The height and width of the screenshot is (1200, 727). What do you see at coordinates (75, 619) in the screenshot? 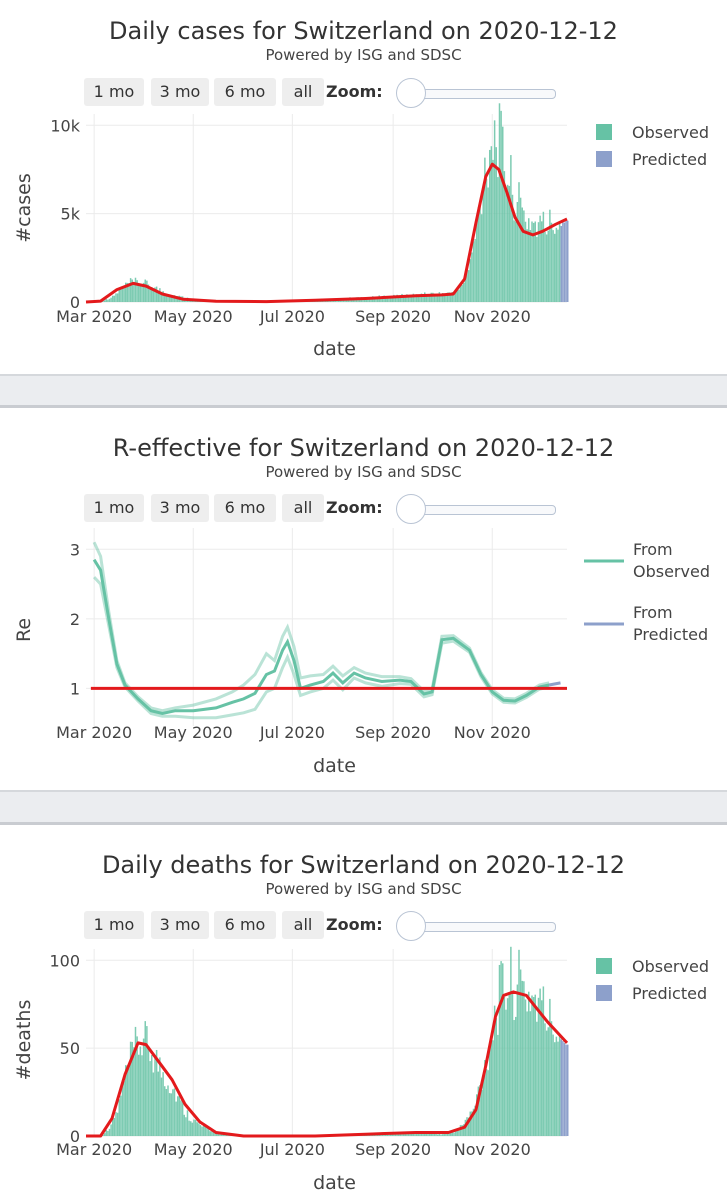
I see `y-tick-label: 2` at bounding box center [75, 619].